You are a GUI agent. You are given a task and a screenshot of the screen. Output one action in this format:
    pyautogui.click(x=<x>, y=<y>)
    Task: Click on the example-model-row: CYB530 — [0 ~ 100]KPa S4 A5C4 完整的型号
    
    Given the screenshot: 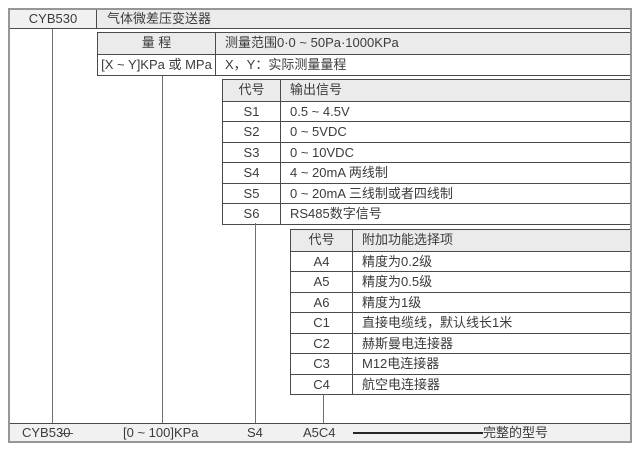 What is the action you would take?
    pyautogui.click(x=320, y=432)
    